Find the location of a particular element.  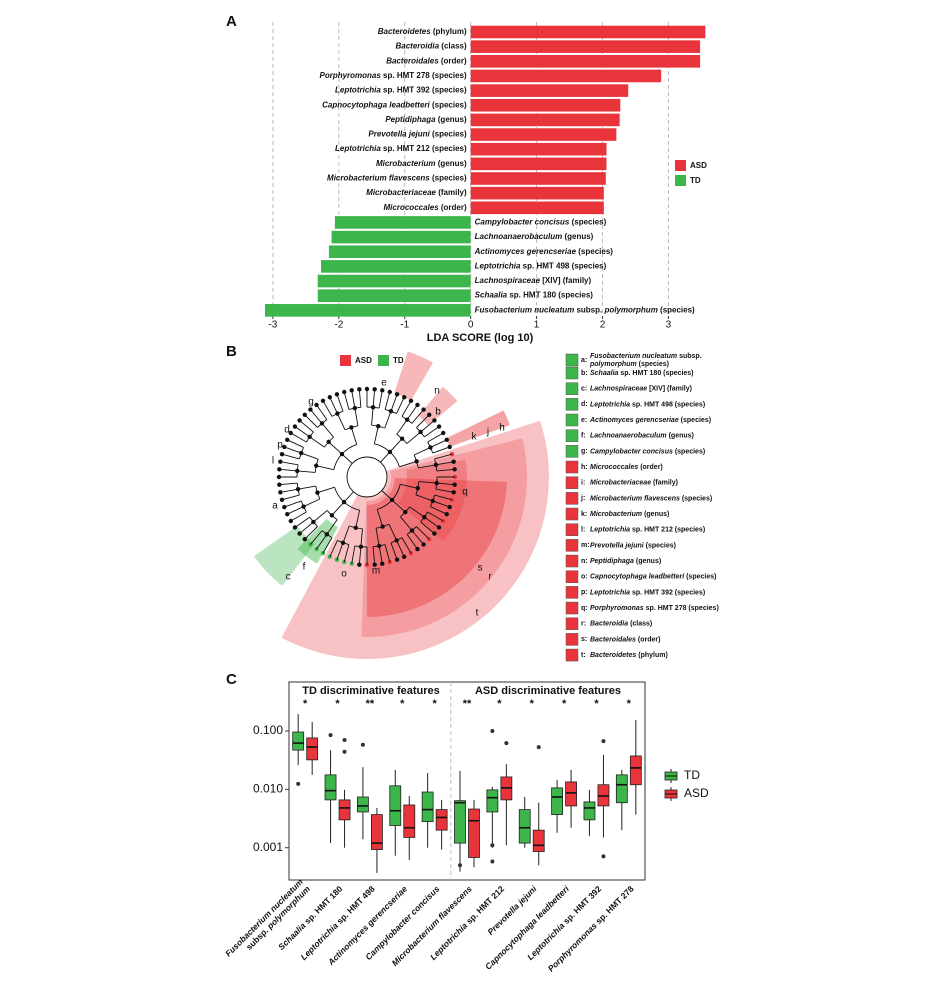

legend-label: Leptotrichia sp. HMT 392 (species) is located at coordinates (647, 592).